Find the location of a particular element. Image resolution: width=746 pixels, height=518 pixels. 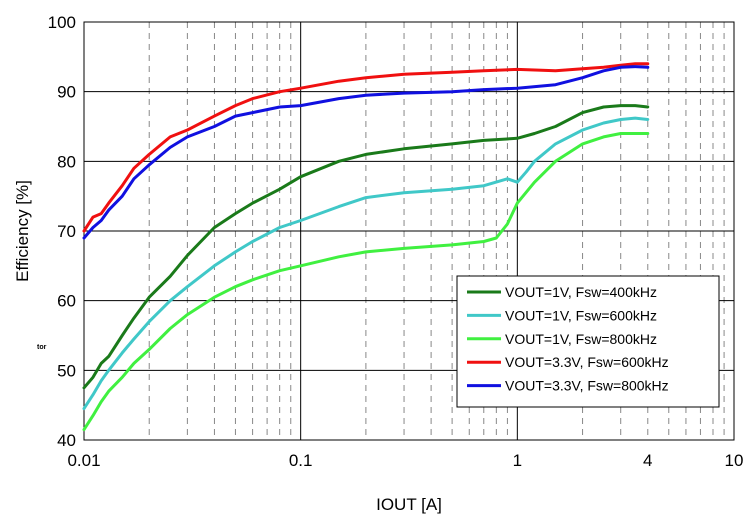

legend-label: VOUT=1V, Fsw=800kHz is located at coordinates (581, 339).